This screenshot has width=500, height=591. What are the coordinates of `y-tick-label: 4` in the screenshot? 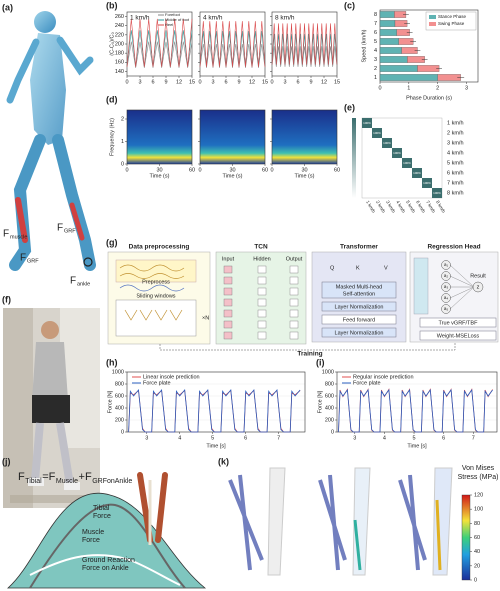 It's located at (375, 51).